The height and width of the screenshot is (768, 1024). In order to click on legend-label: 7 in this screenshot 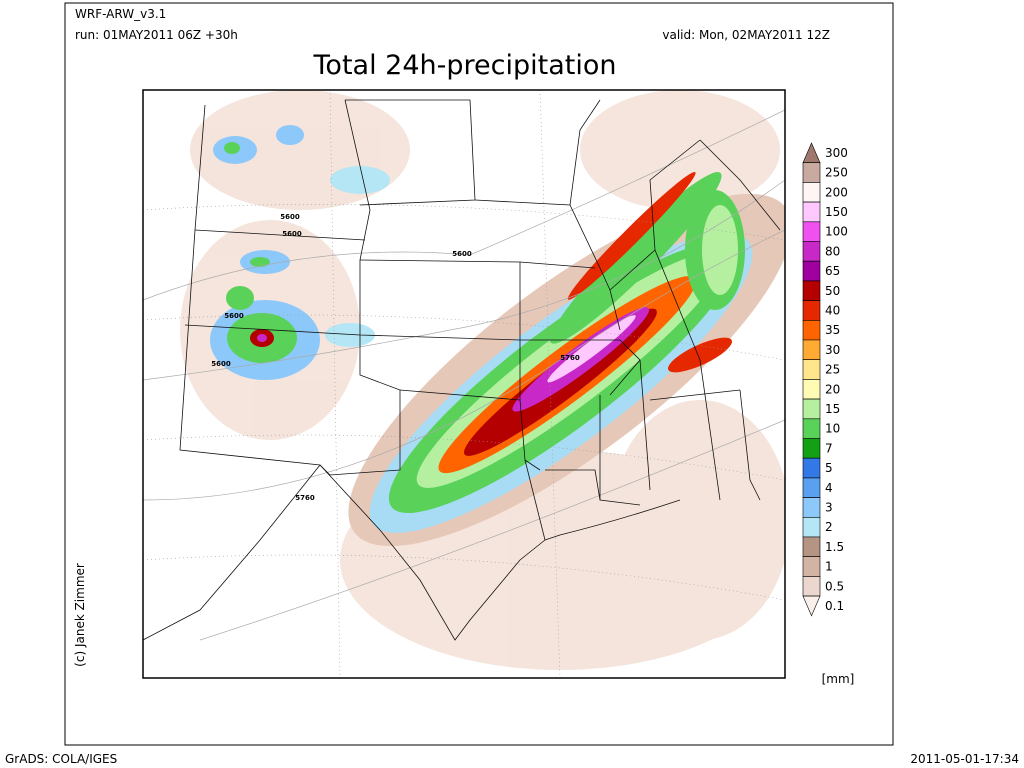, I will do `click(829, 448)`.